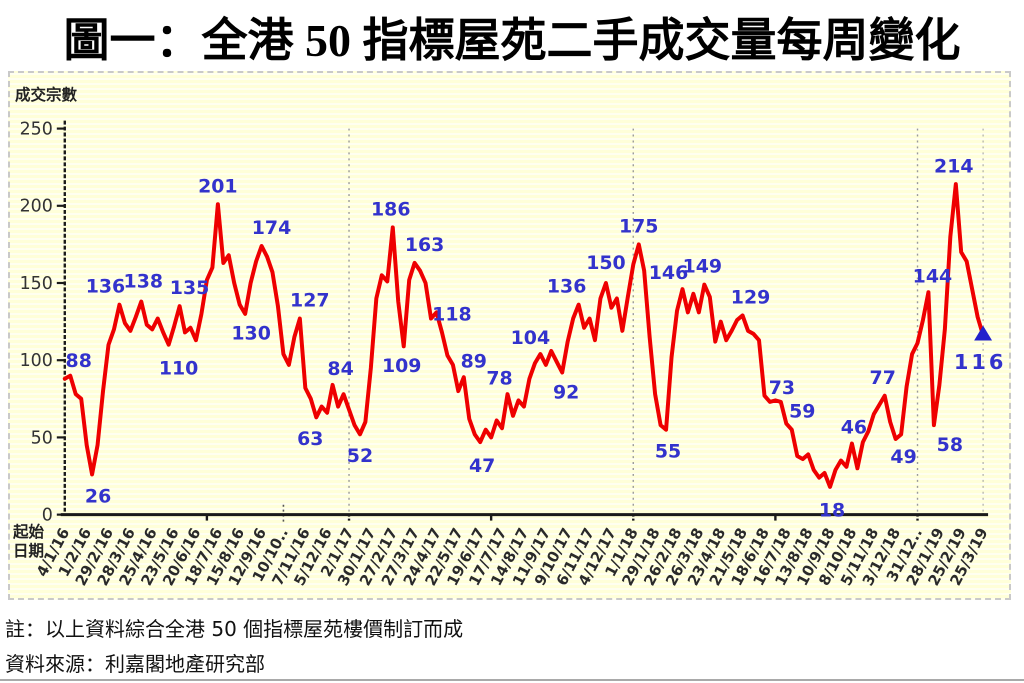 This screenshot has width=1024, height=683. I want to click on data-label: 138, so click(143, 282).